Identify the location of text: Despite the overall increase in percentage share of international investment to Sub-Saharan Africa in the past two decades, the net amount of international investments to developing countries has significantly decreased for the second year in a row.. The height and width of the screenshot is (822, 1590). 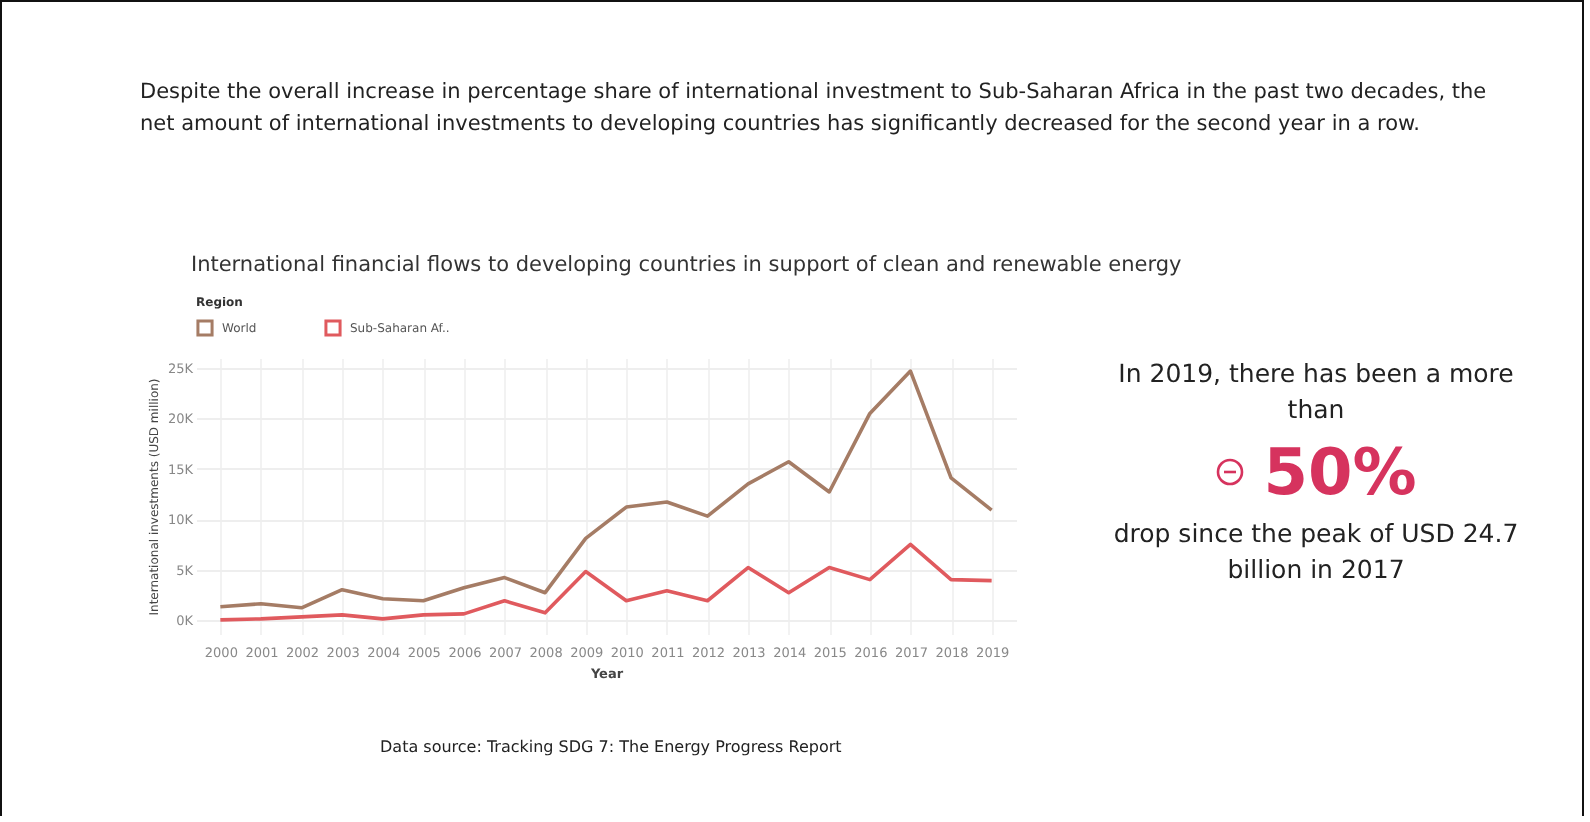
(814, 109).